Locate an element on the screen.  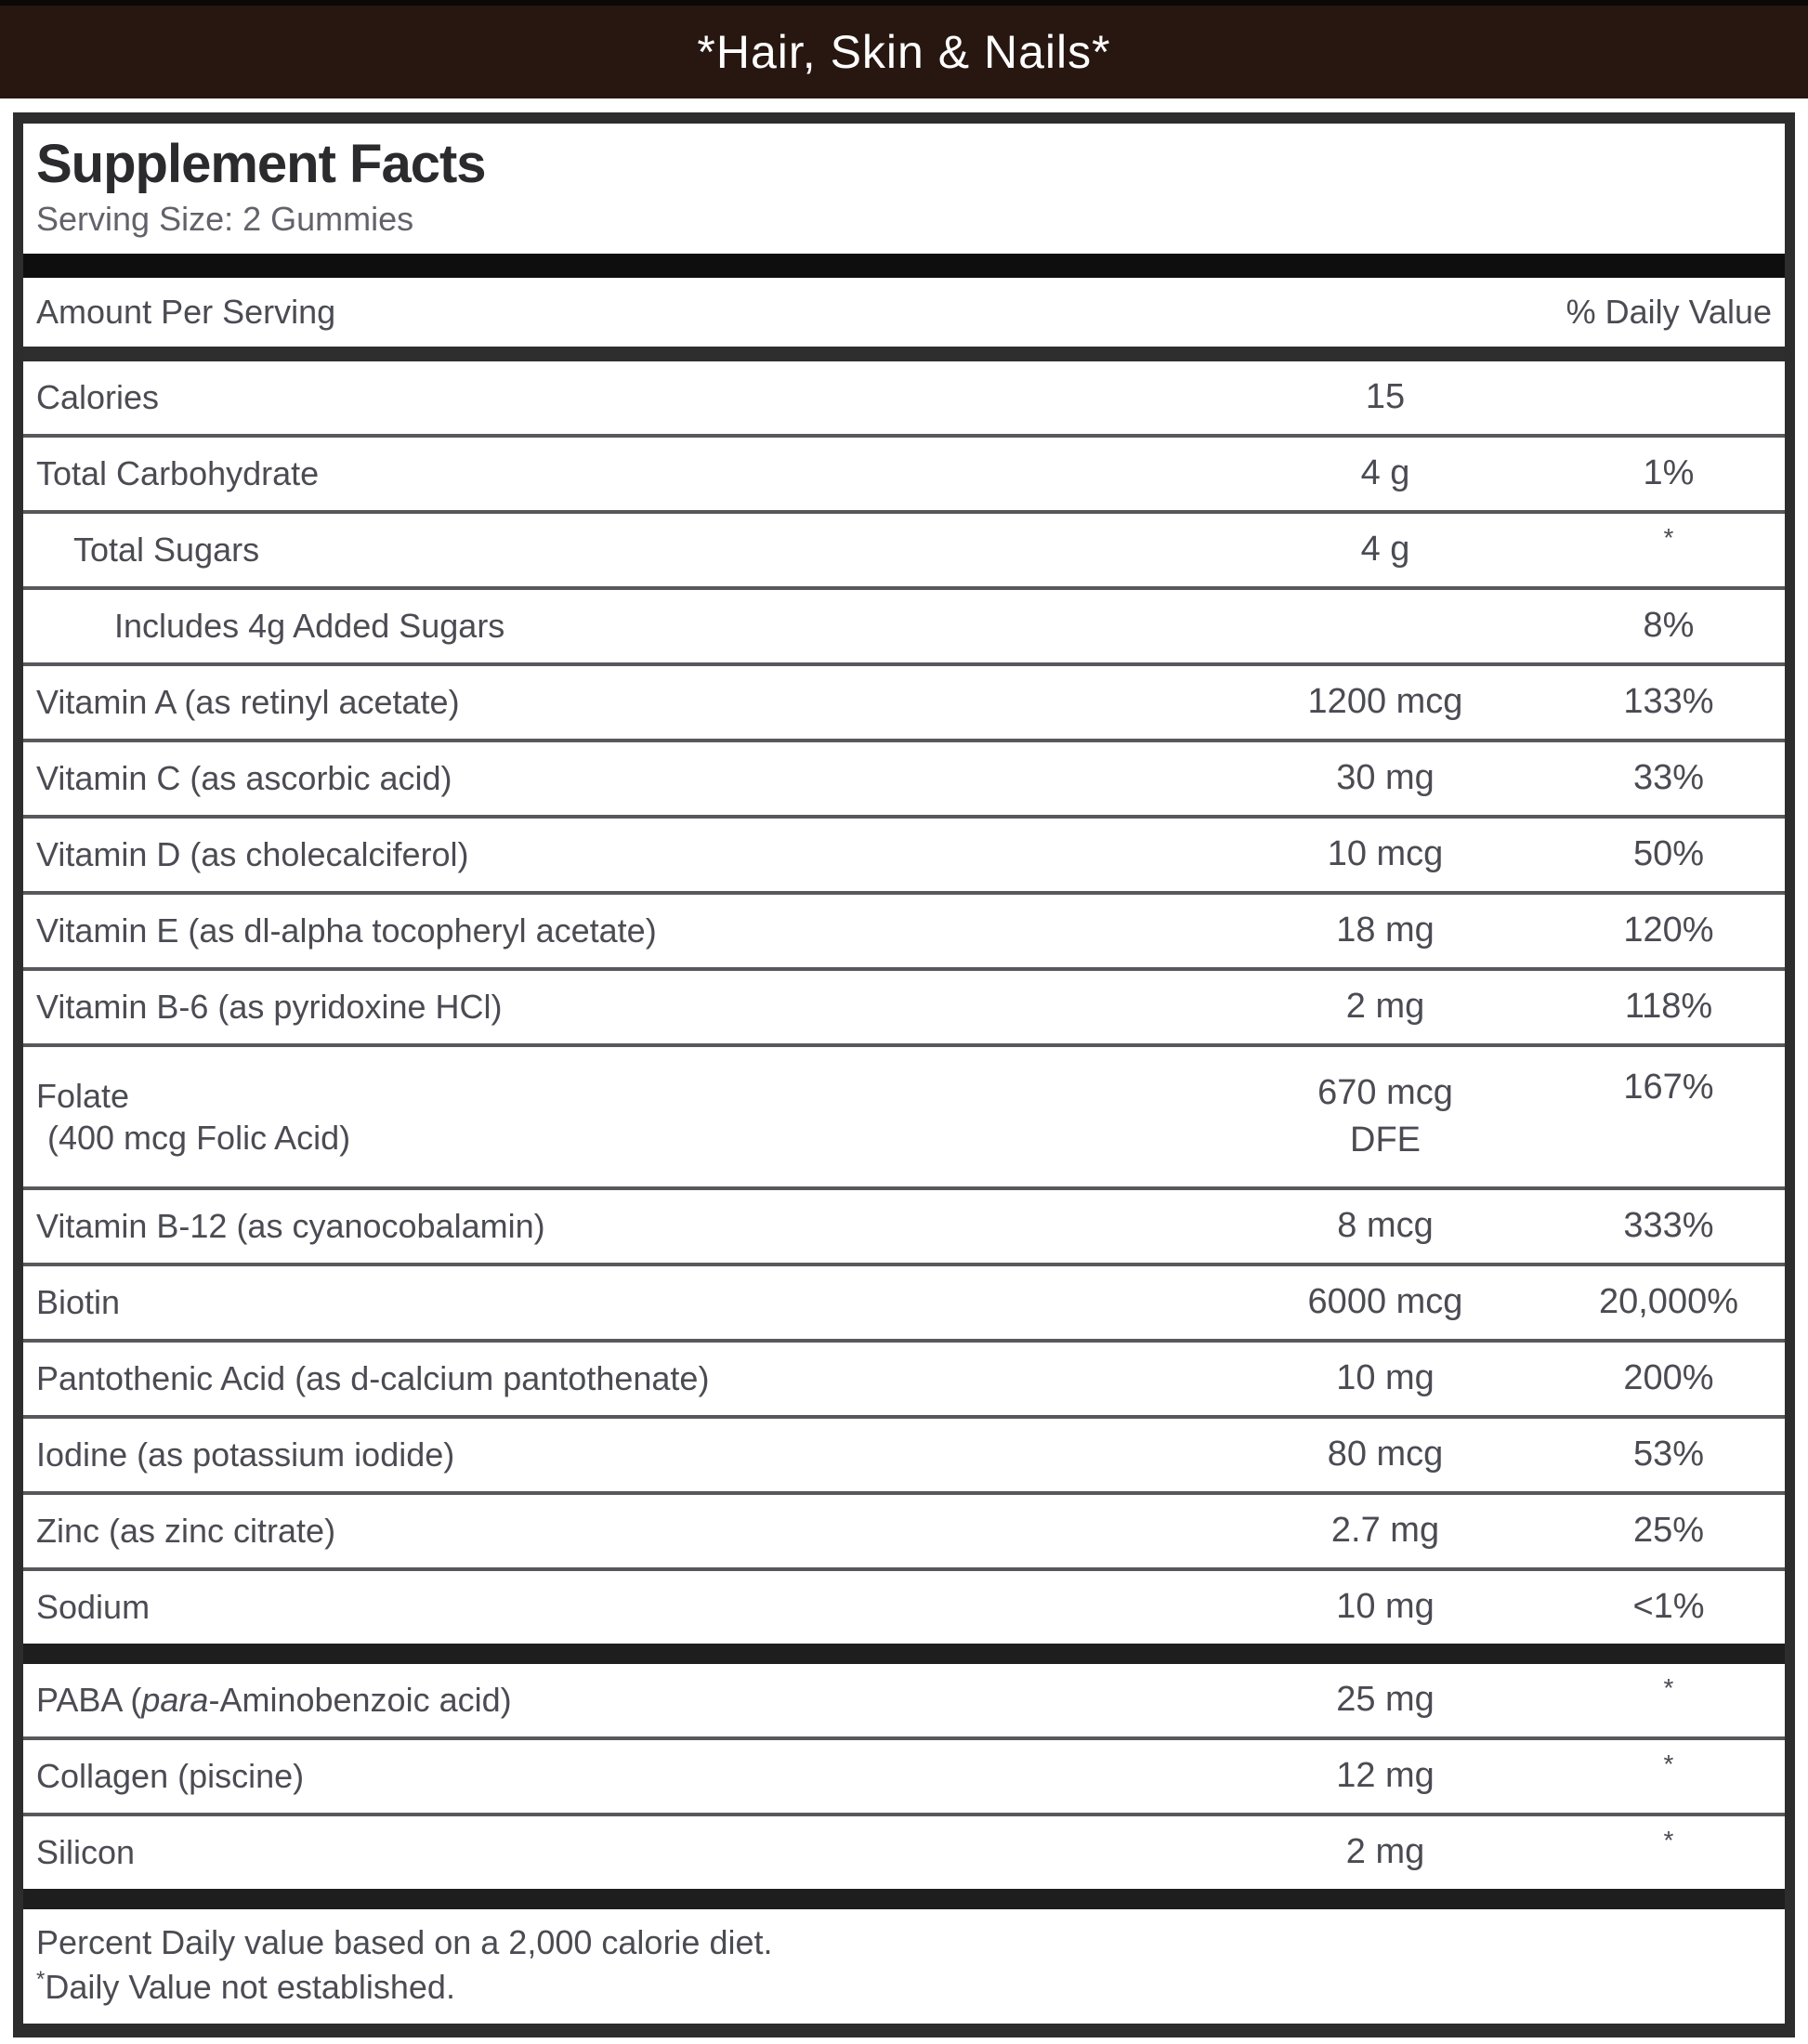
row-daily-value: 33% is located at coordinates (1668, 778).